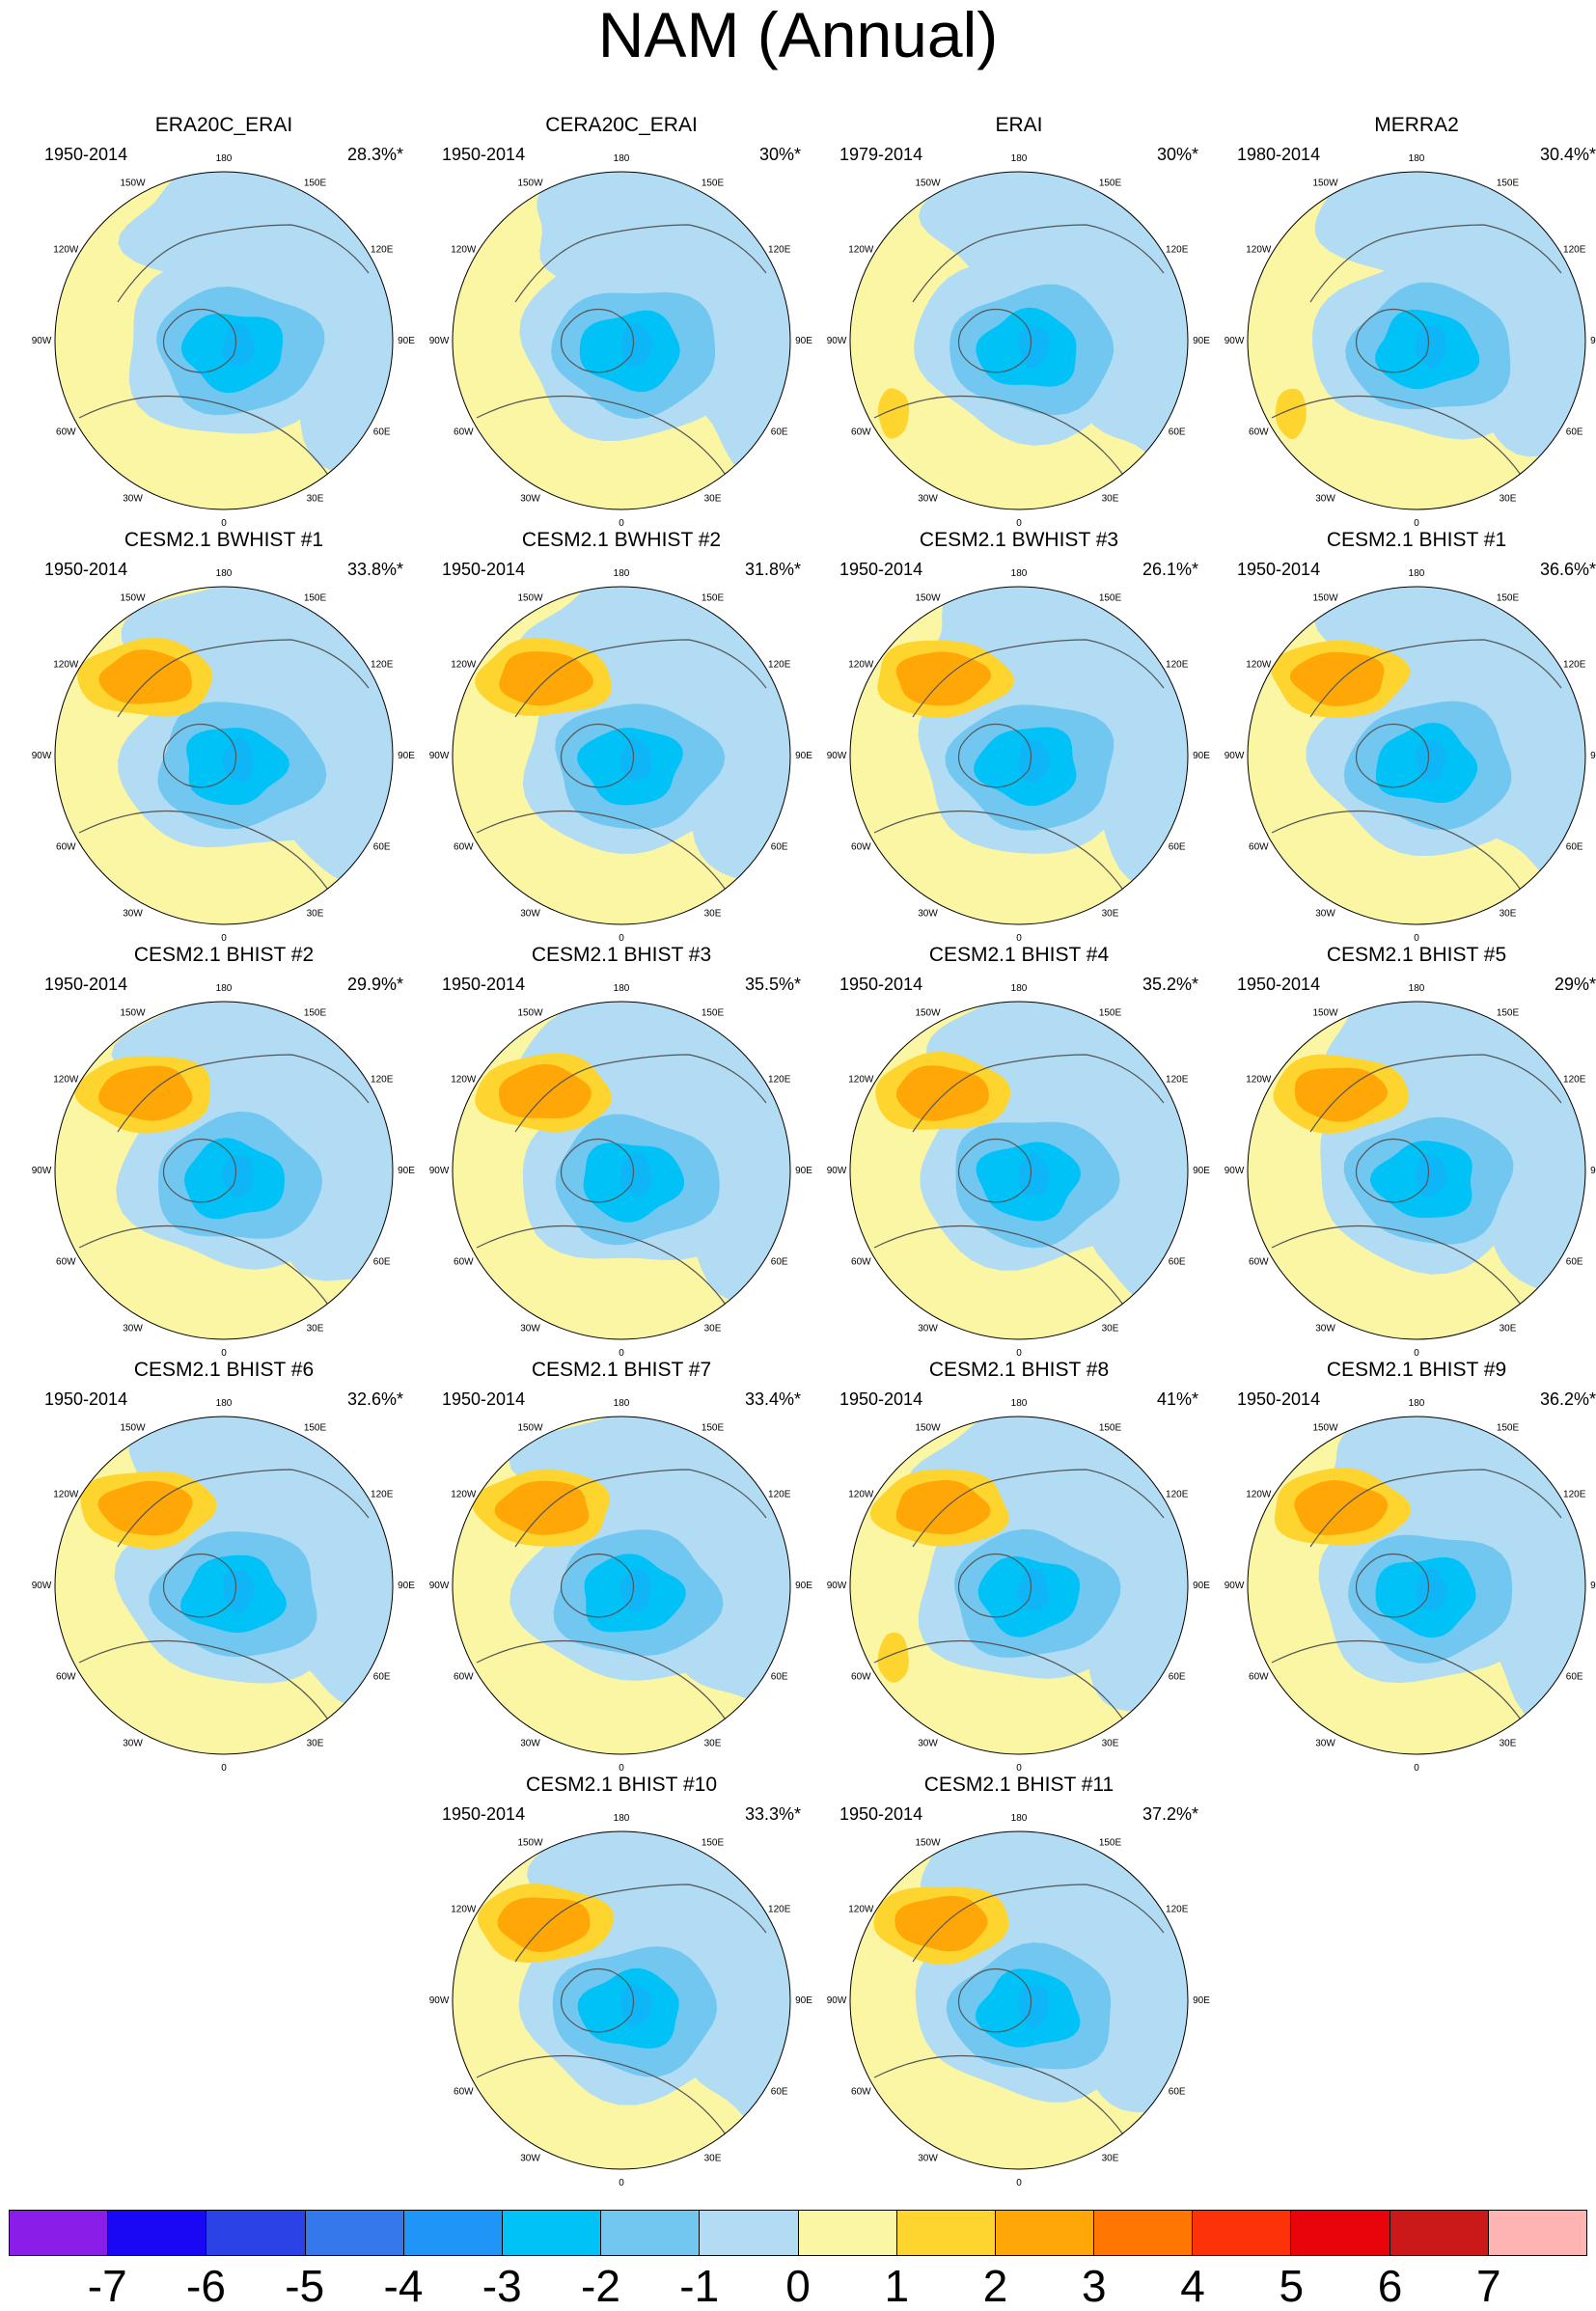 The height and width of the screenshot is (2311, 1596). What do you see at coordinates (995, 2286) in the screenshot?
I see `colorbar-tick-label: 2` at bounding box center [995, 2286].